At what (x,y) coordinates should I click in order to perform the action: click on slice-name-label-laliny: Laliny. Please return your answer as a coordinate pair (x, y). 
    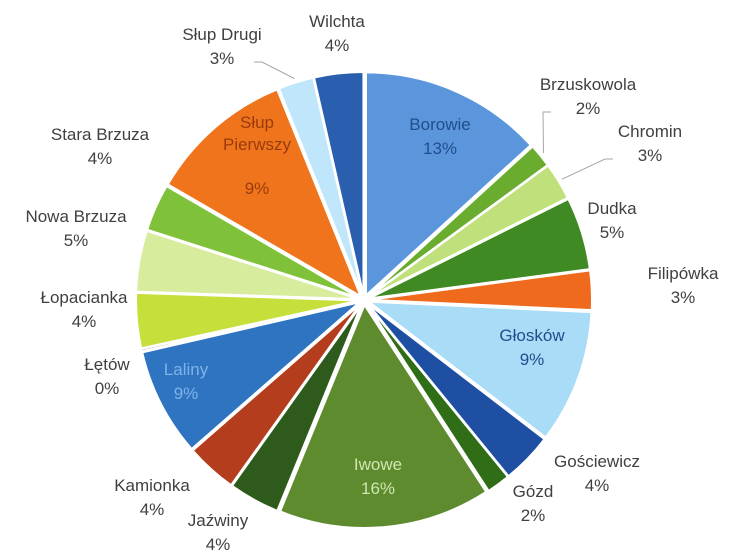
    Looking at the image, I should click on (186, 369).